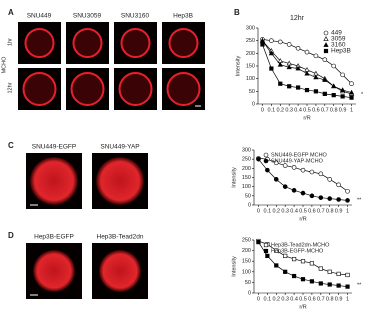 The height and width of the screenshot is (318, 375). What do you see at coordinates (237, 12) in the screenshot?
I see `panel-label: B` at bounding box center [237, 12].